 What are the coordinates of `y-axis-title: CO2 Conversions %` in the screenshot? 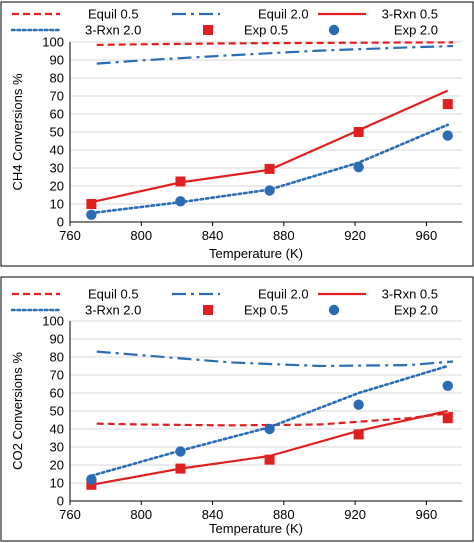 It's located at (17, 411).